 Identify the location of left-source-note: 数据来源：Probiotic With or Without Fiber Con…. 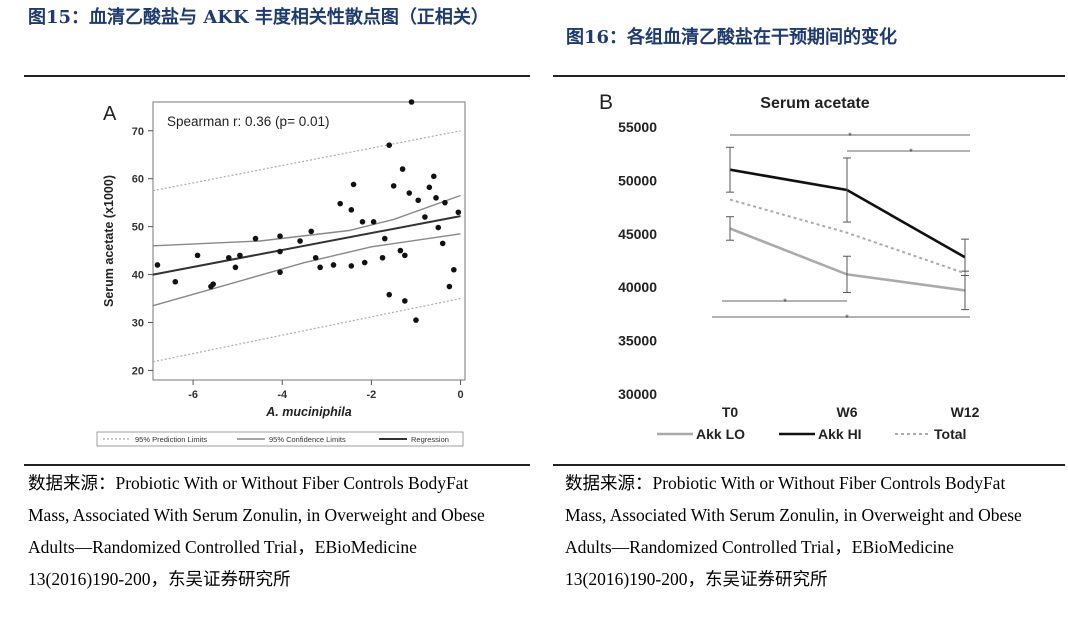
(256, 531).